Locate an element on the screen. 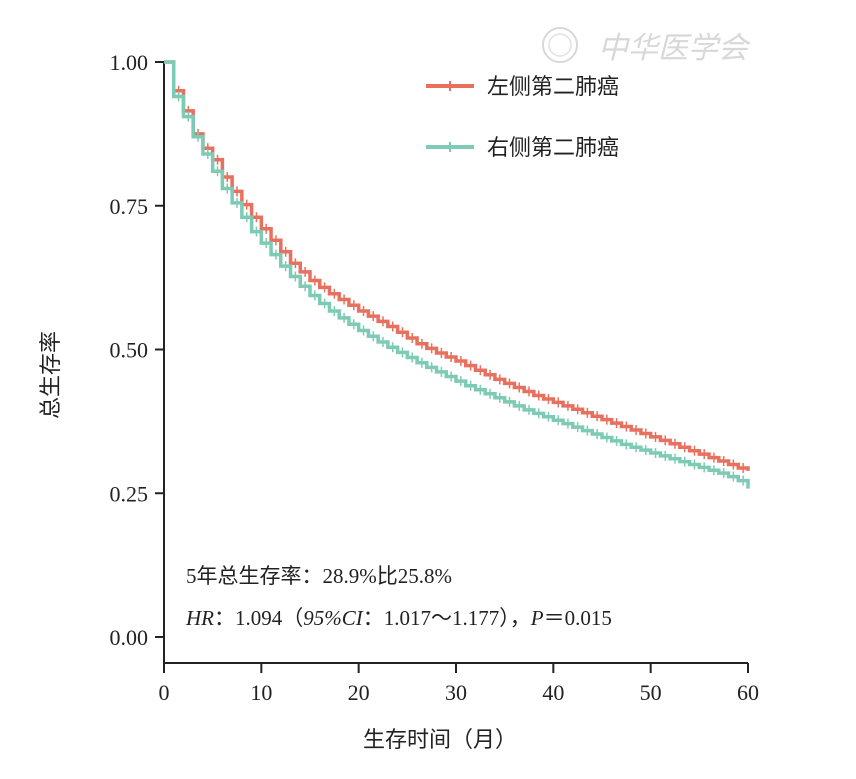 The image size is (856, 779). annotation-survival-rate: 5年总生存率：28.9%比25.8% is located at coordinates (319, 576).